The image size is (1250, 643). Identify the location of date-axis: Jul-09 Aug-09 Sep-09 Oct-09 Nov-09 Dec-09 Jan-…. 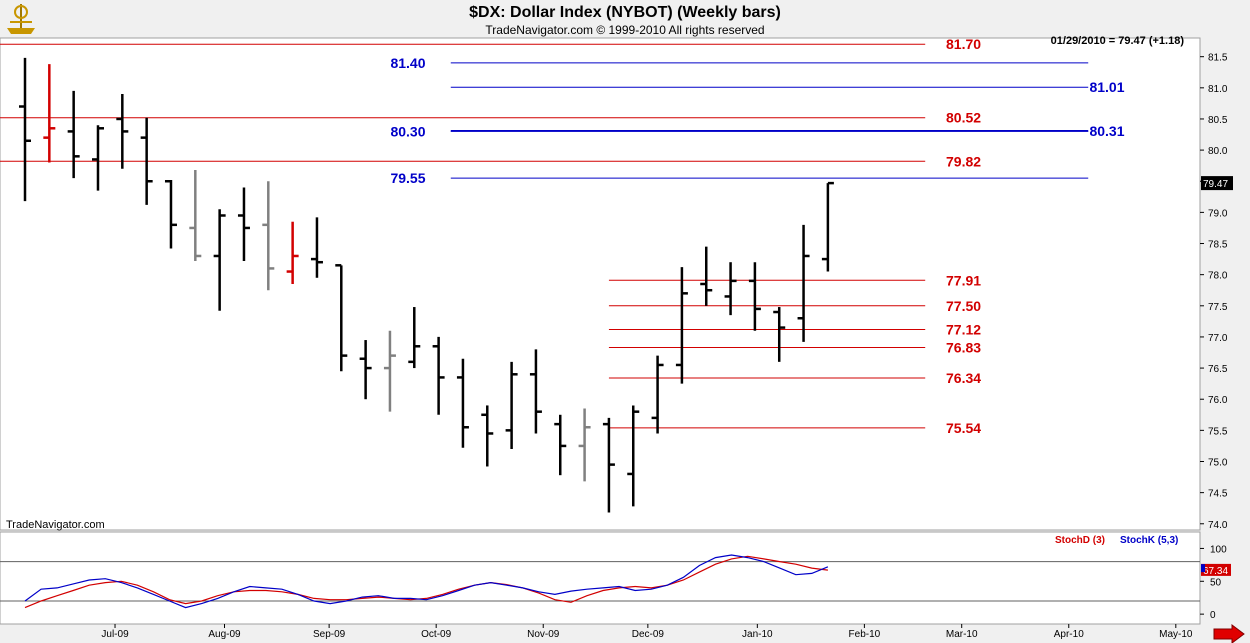
(647, 632).